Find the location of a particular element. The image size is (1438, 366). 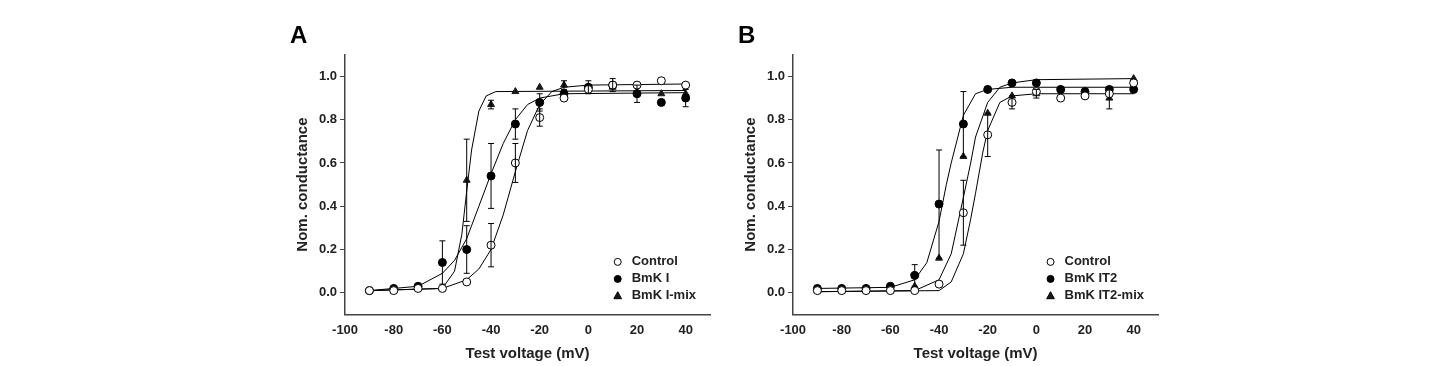

legend-label: BmK I-mix is located at coordinates (664, 295).